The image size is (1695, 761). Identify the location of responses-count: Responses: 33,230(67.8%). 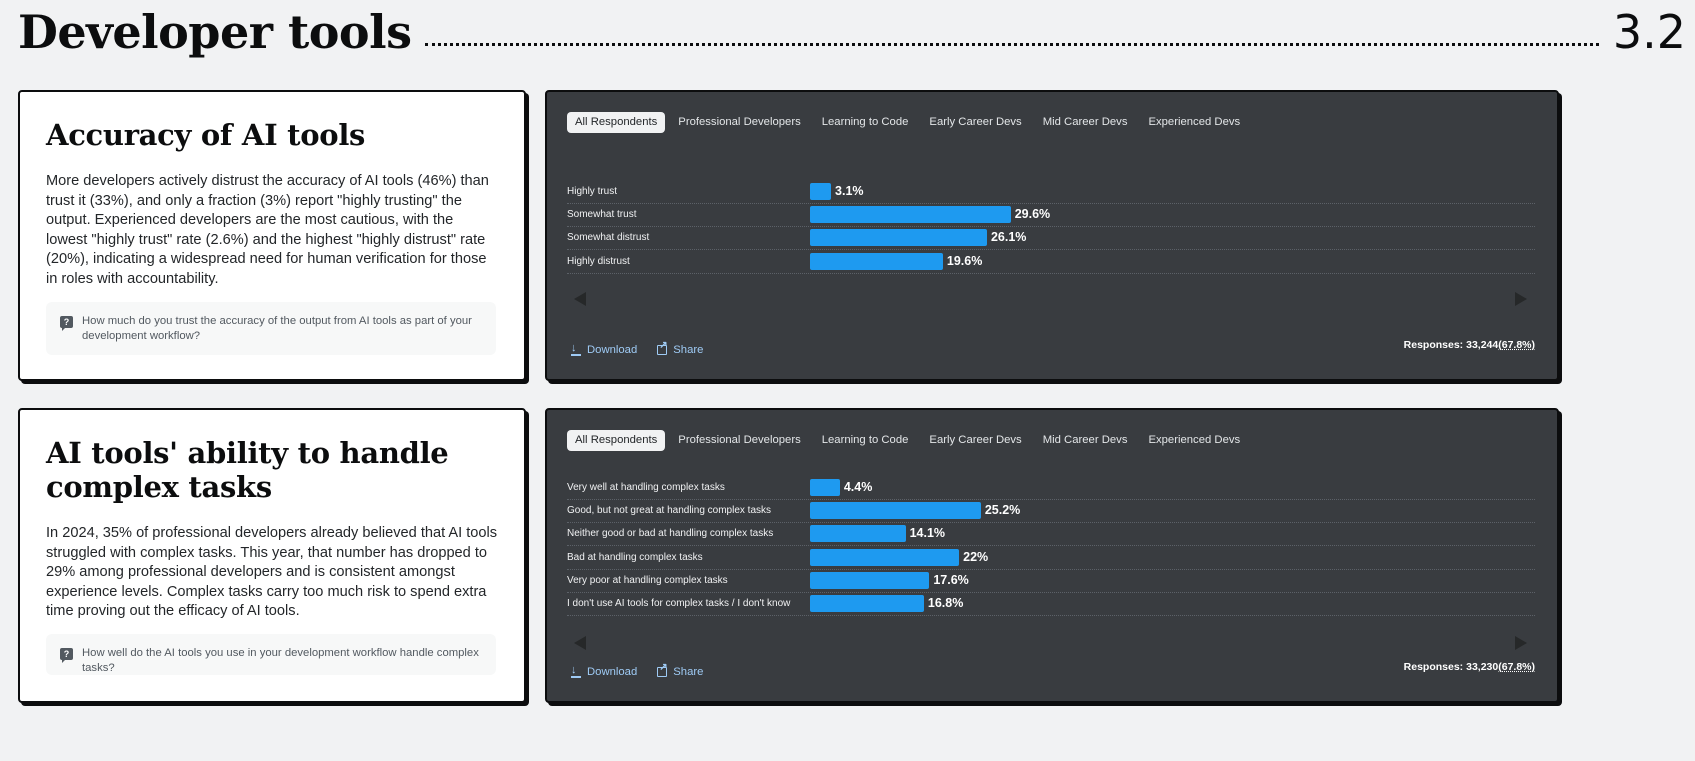
(1469, 667).